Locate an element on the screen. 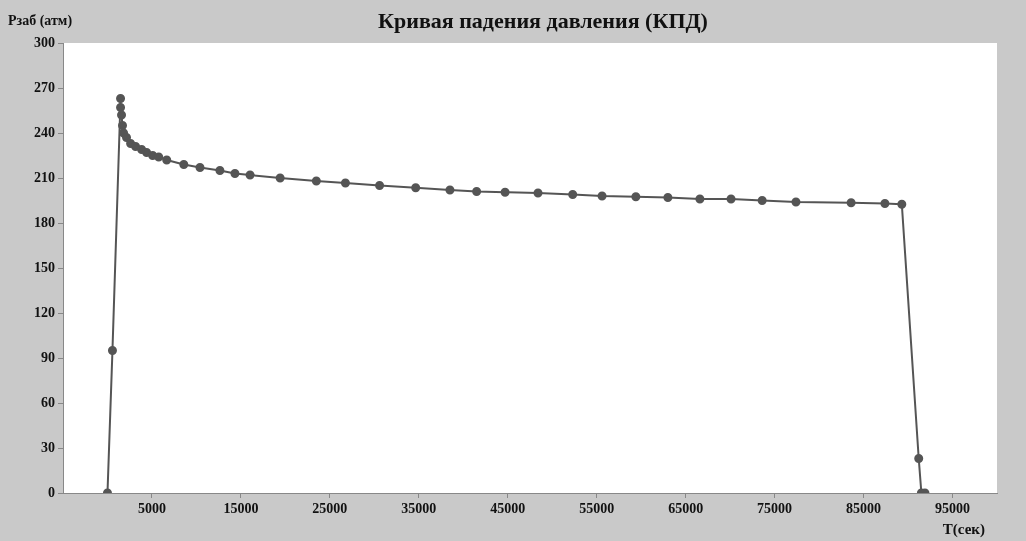 The image size is (1026, 541). y-tick-label: 90 is located at coordinates (48, 357).